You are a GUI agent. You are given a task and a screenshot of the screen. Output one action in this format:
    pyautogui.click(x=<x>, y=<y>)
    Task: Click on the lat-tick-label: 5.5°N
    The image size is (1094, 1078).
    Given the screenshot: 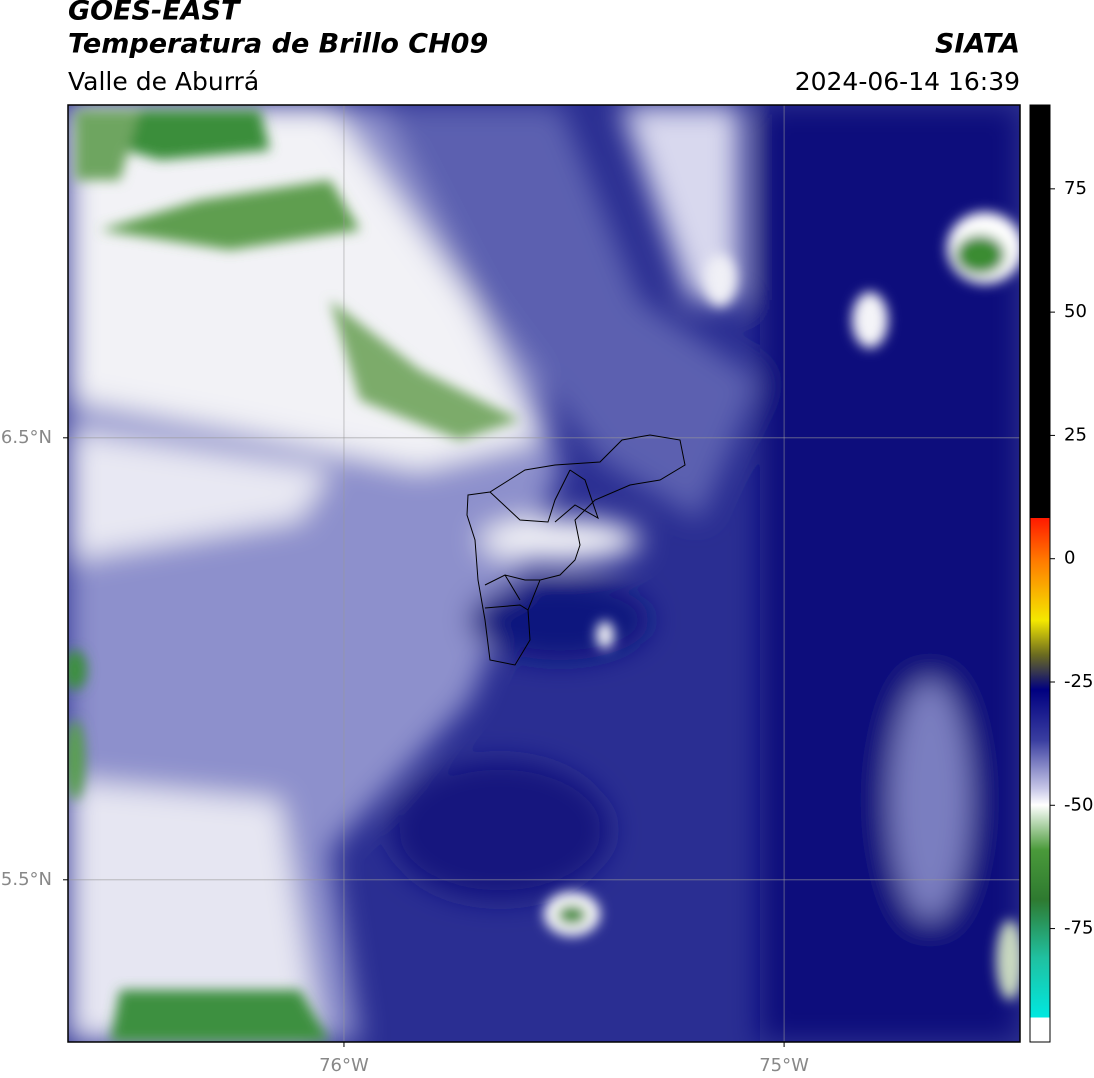 What is the action you would take?
    pyautogui.click(x=26, y=879)
    